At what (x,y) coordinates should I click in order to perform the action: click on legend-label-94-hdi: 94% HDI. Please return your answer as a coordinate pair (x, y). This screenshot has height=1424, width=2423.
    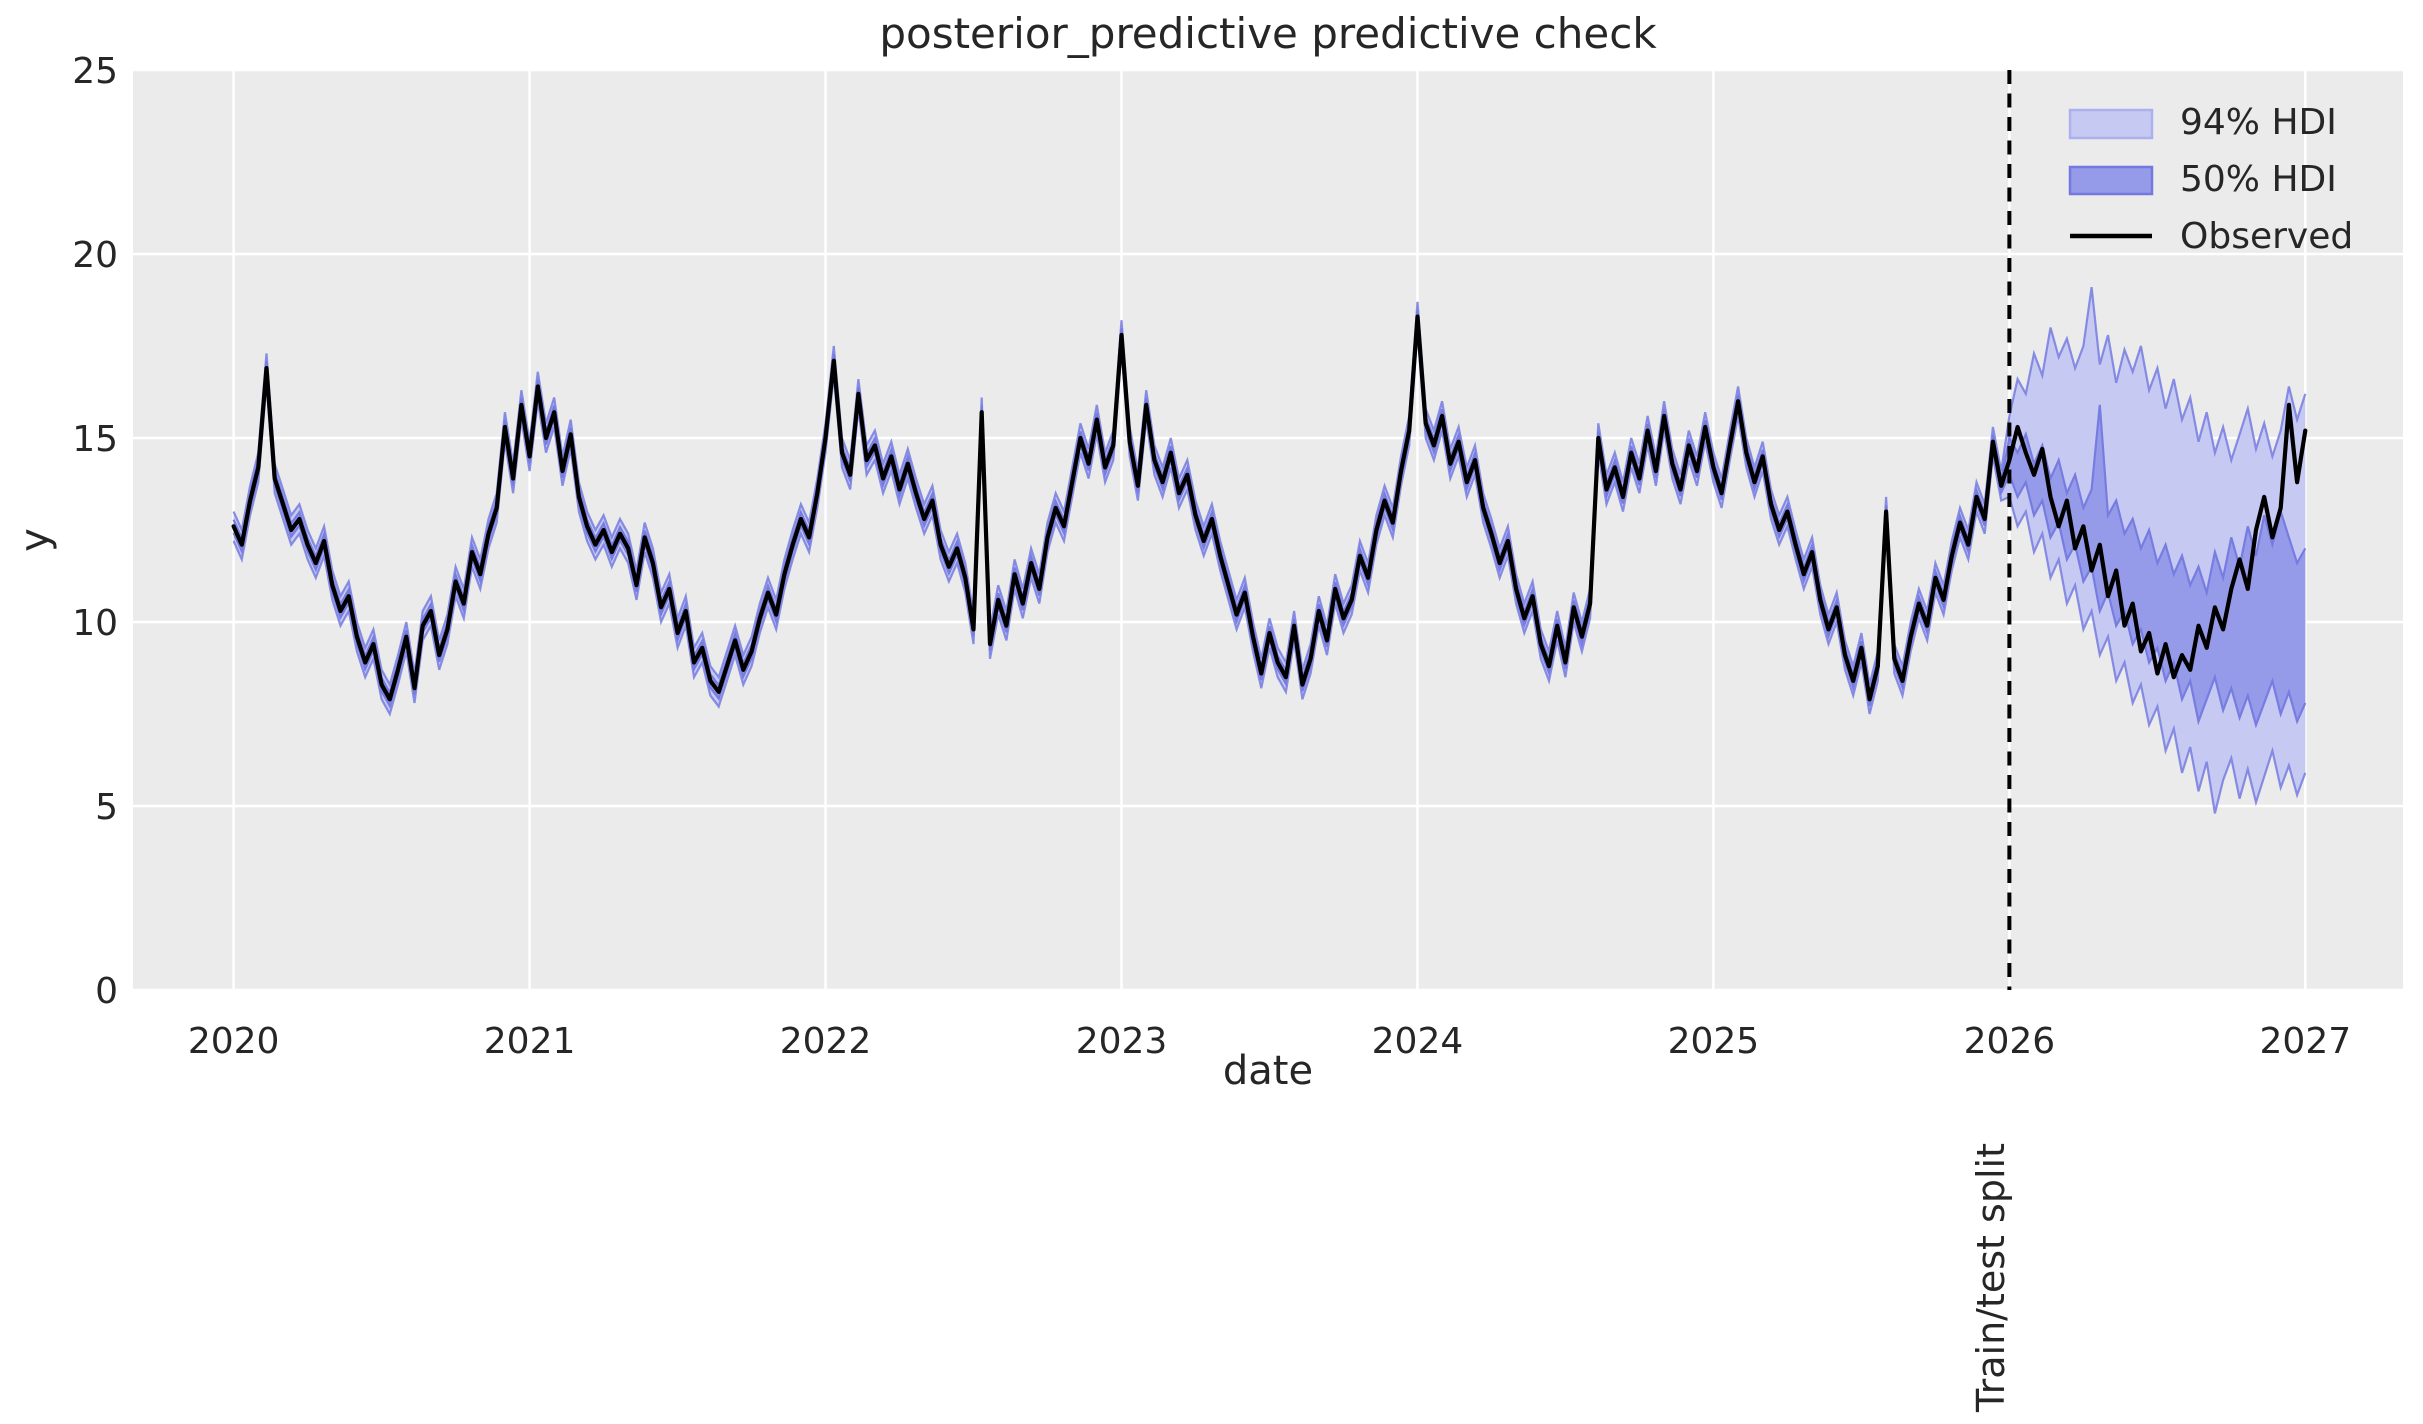
    Looking at the image, I should click on (2258, 122).